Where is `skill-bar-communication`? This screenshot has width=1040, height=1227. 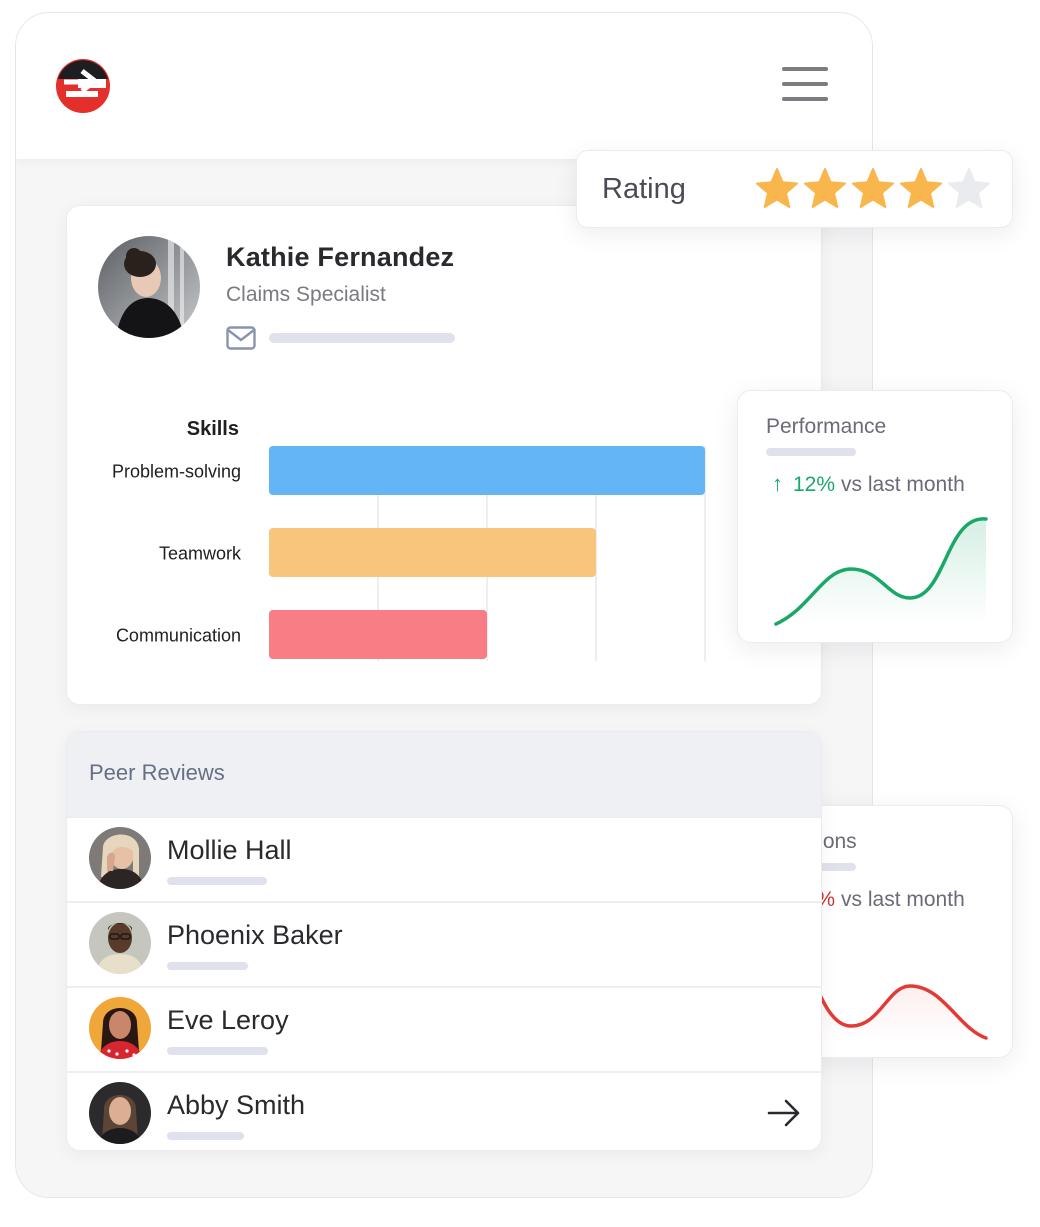
skill-bar-communication is located at coordinates (378, 634).